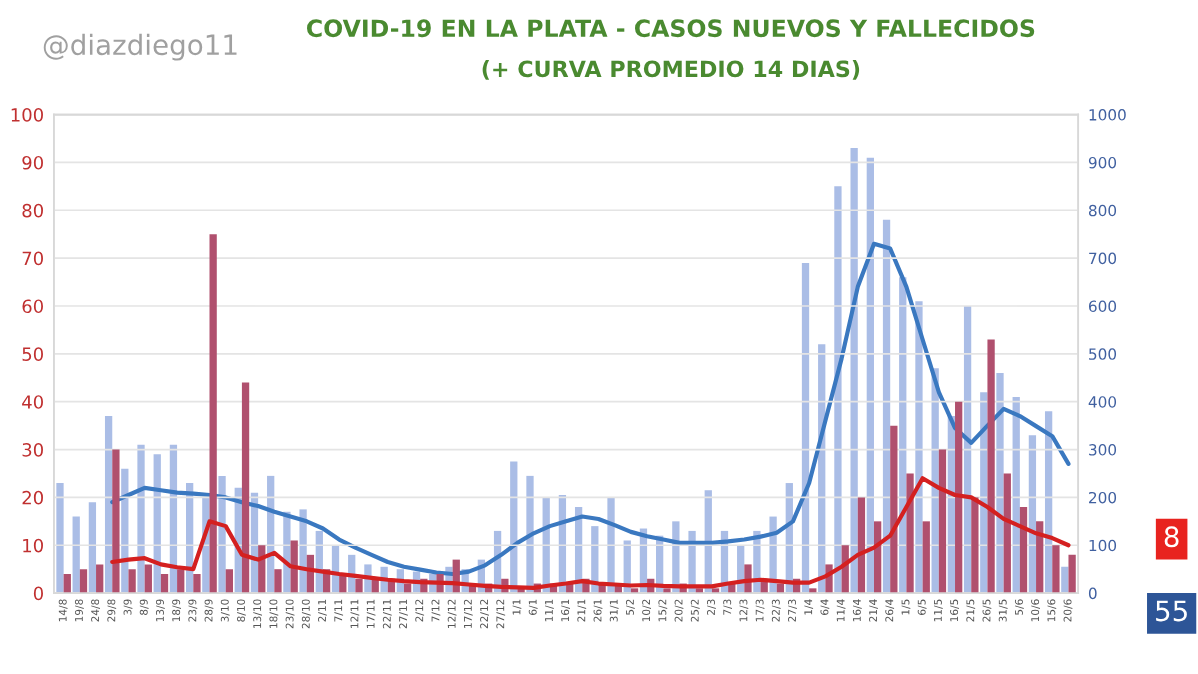 The image size is (1198, 674). Describe the element at coordinates (1171, 537) in the screenshot. I see `text: 8` at that location.